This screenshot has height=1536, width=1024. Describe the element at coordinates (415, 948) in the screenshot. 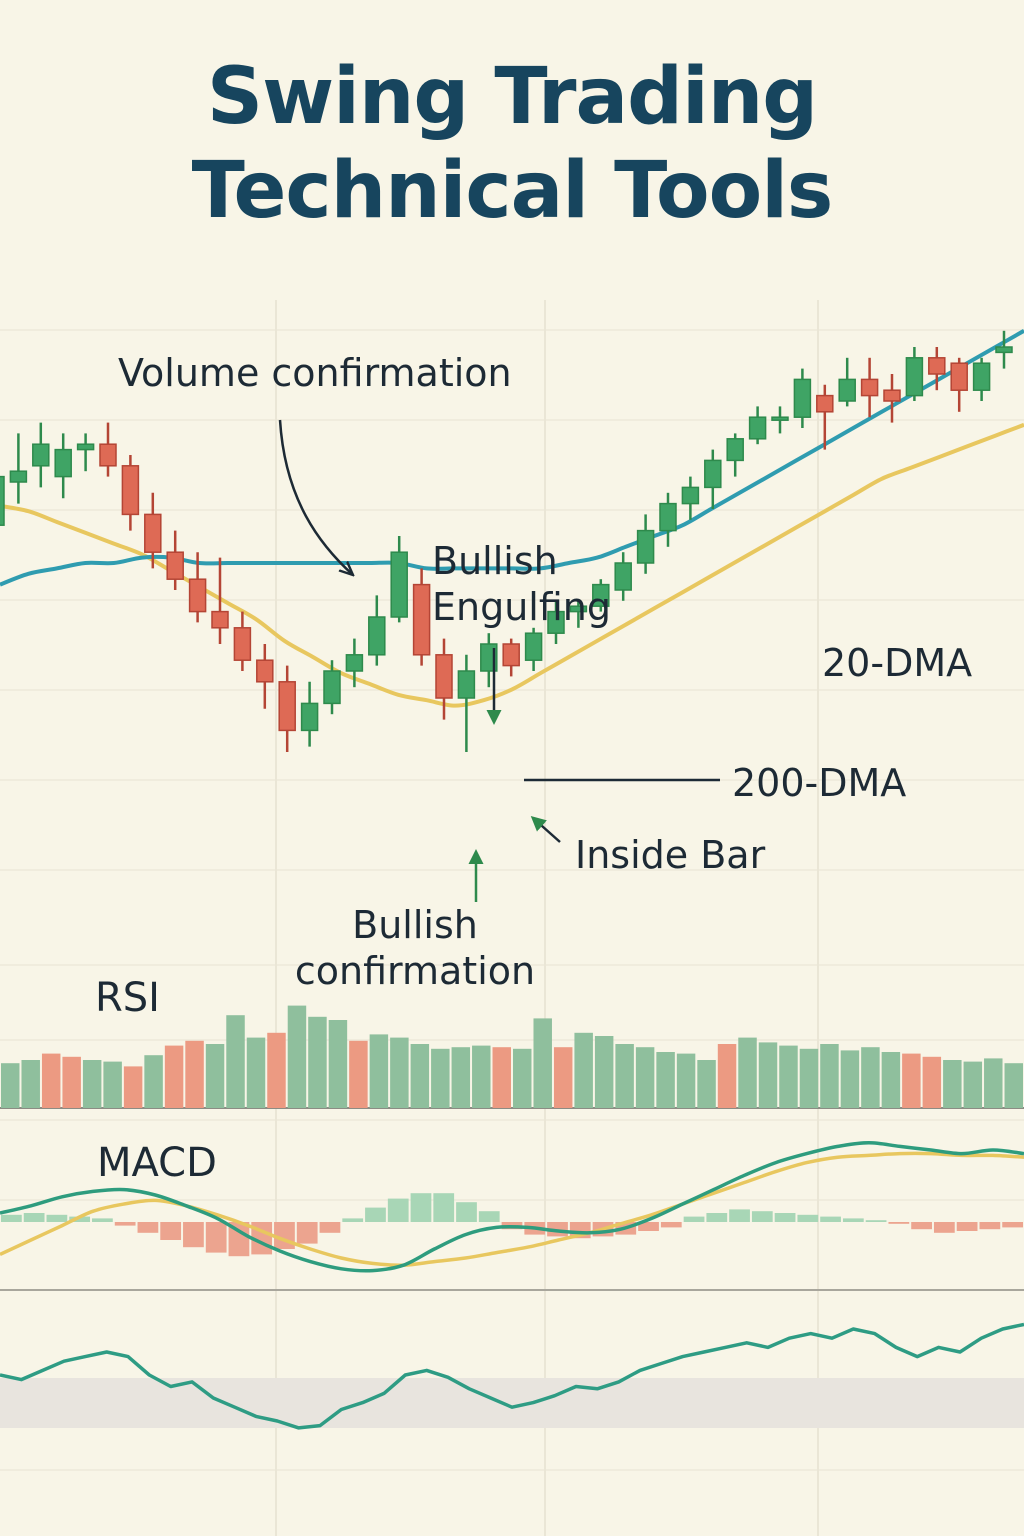

I see `bullish-confirmation-label: Bullish confirmation` at that location.